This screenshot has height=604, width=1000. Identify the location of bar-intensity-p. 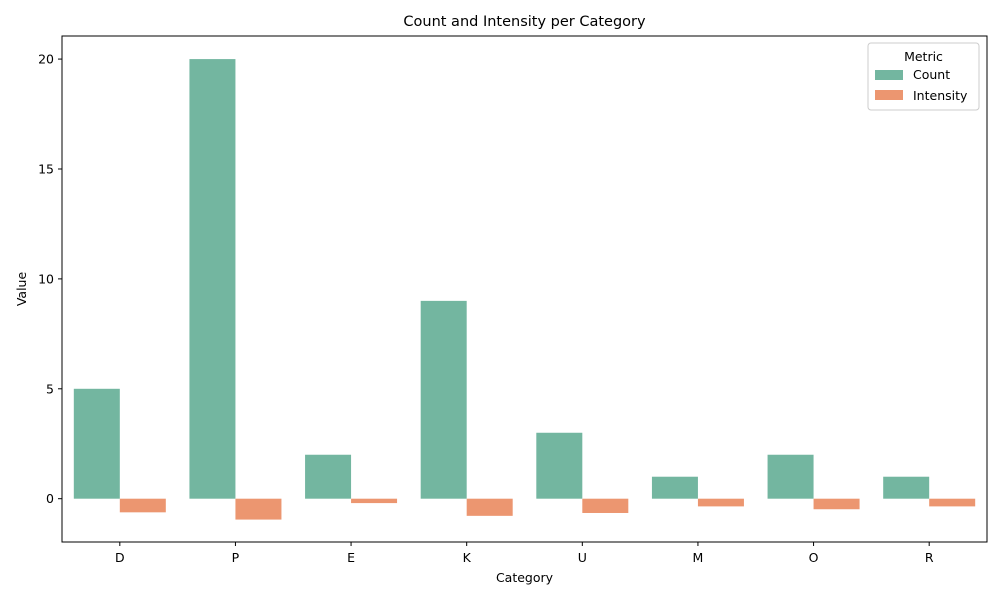
(258, 509).